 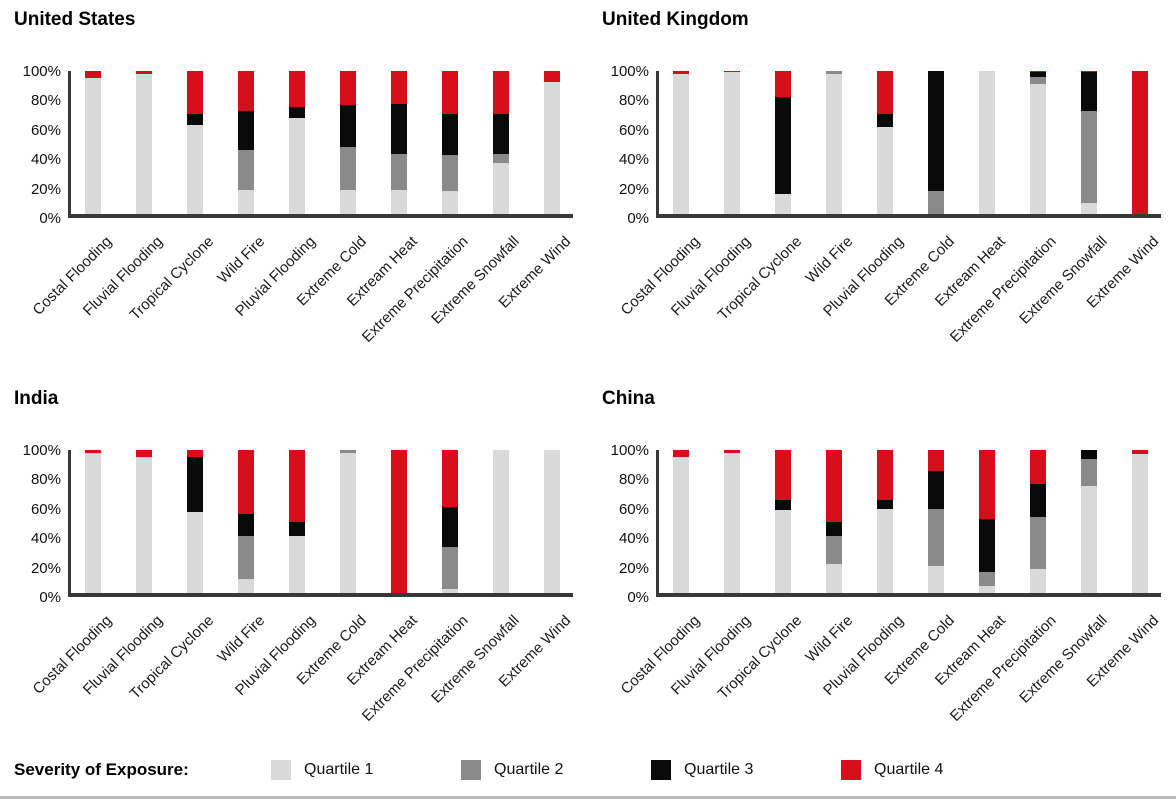 What do you see at coordinates (75, 19) in the screenshot?
I see `chart-title-united-states: United States` at bounding box center [75, 19].